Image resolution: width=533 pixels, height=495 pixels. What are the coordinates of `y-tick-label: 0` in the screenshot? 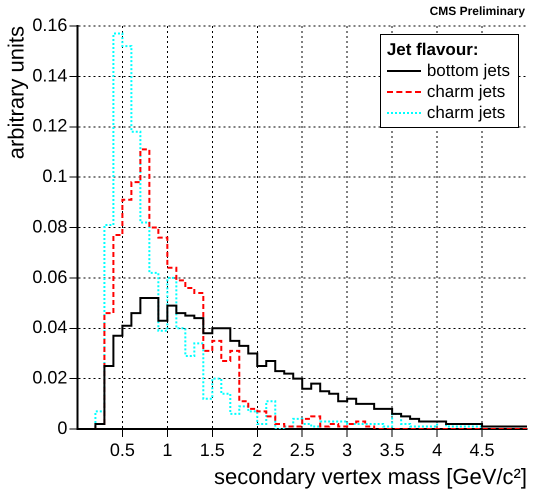 It's located at (62, 428).